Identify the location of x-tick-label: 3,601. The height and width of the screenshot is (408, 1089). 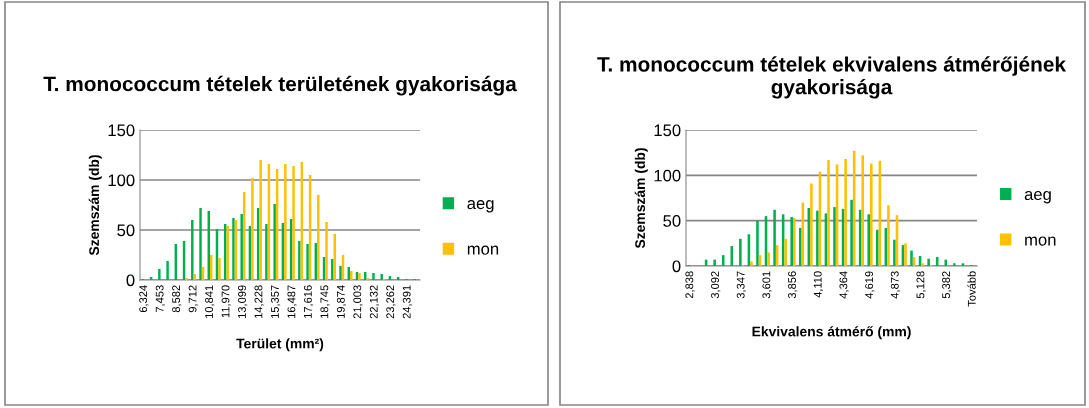
(767, 285).